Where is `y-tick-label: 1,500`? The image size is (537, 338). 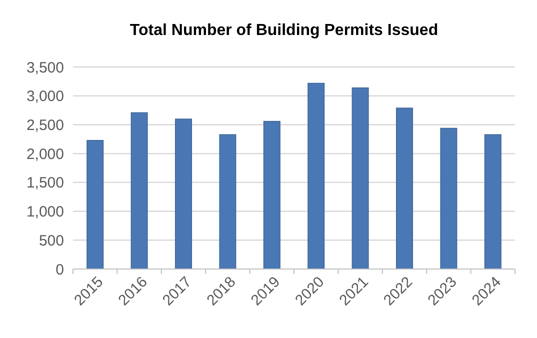
y-tick-label: 1,500 is located at coordinates (45, 183).